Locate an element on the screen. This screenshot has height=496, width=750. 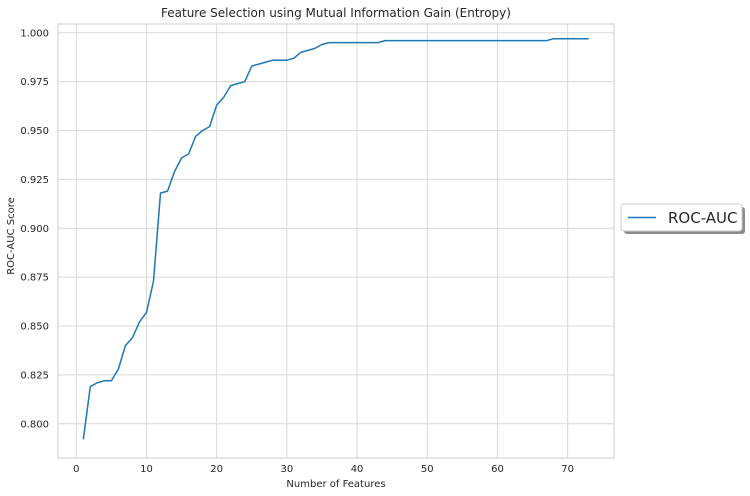
x-tick-label: 40 is located at coordinates (357, 469).